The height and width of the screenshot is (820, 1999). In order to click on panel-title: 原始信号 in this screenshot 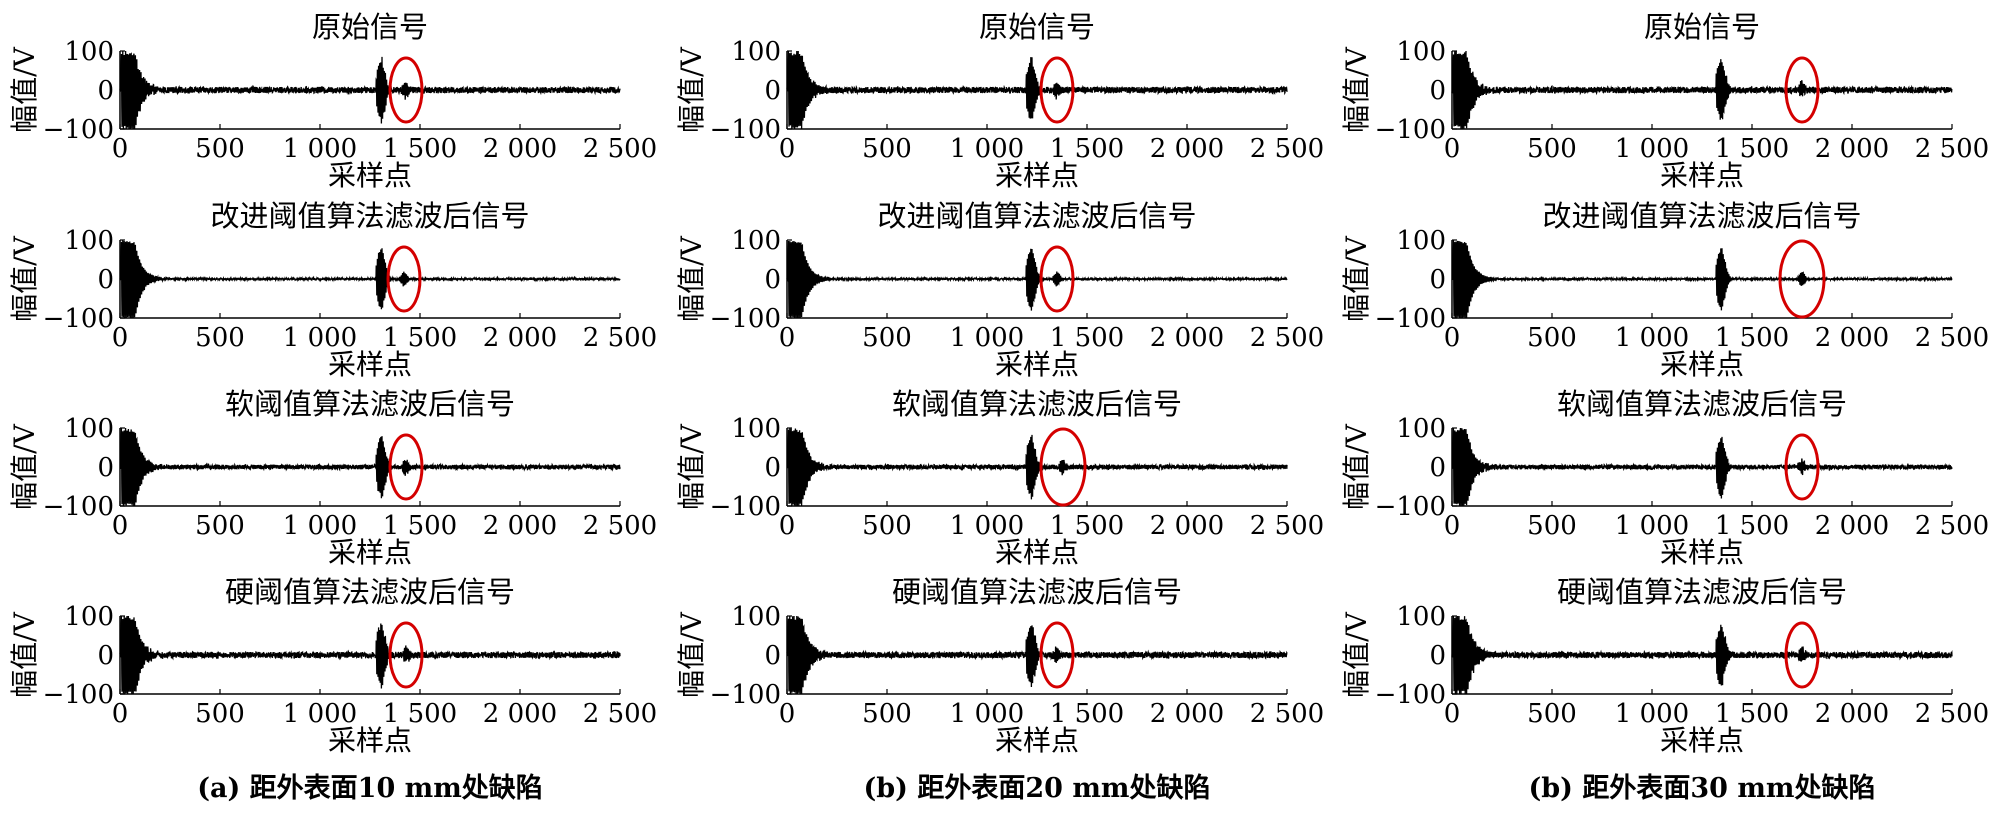, I will do `click(370, 27)`.